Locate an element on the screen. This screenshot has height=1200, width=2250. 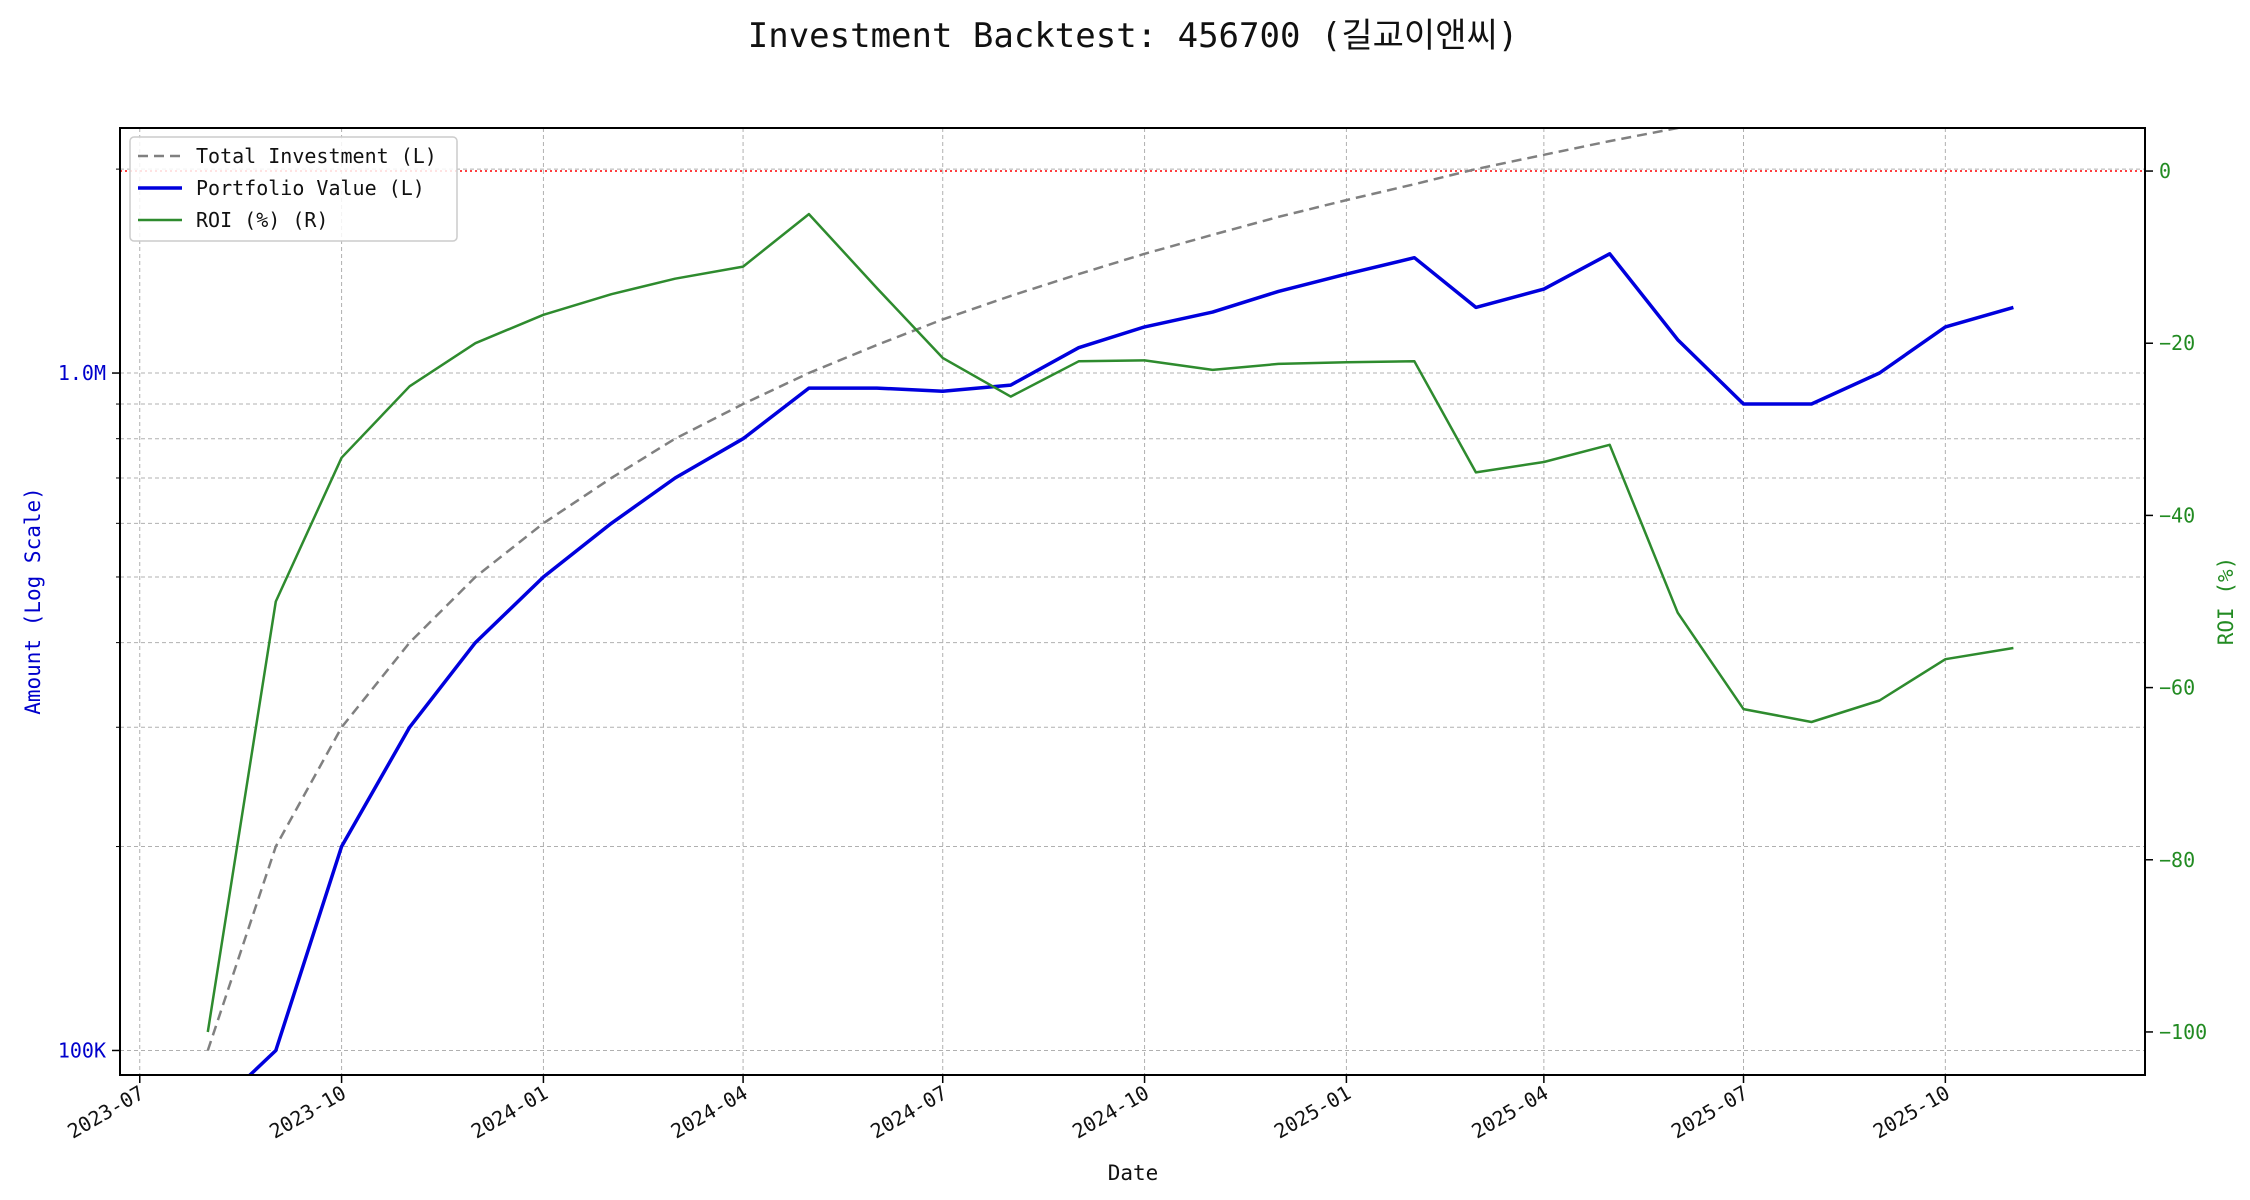
right-axis-ticks: 0 −20 −40 −60 −80 −100 is located at coordinates (2176, 601).